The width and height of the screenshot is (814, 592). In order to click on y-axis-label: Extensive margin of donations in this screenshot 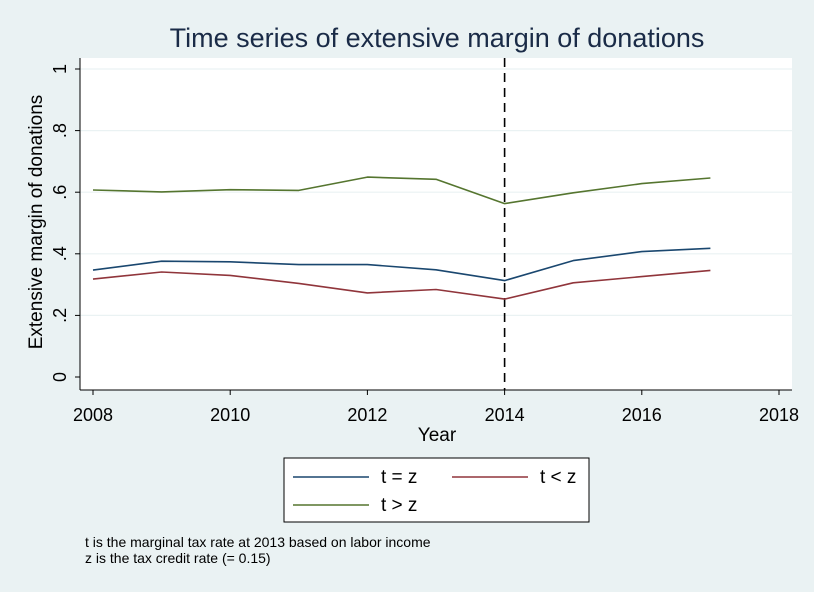, I will do `click(36, 222)`.